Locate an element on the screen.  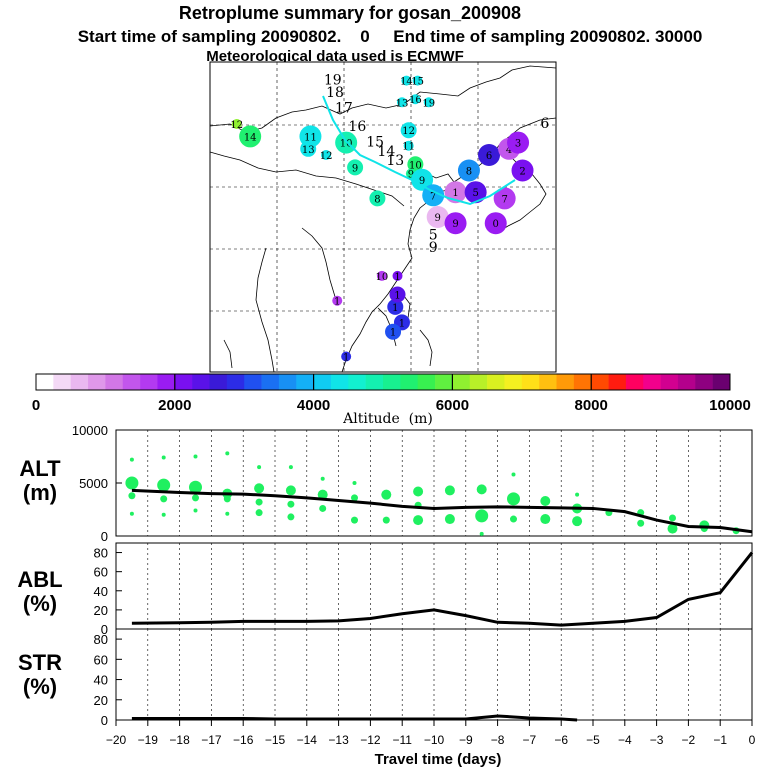
x-tick-label: −15 is located at coordinates (275, 740).